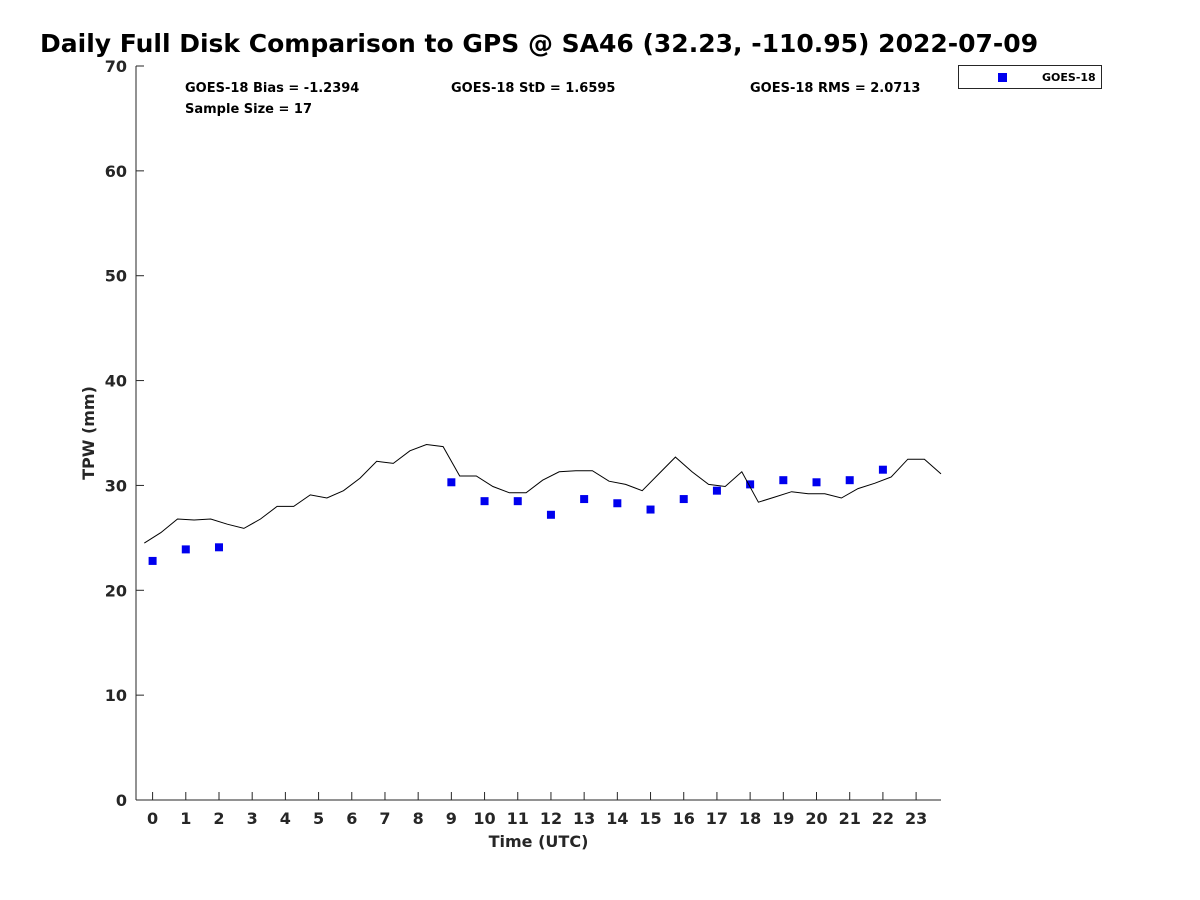  I want to click on x-tick-label: 12, so click(551, 818).